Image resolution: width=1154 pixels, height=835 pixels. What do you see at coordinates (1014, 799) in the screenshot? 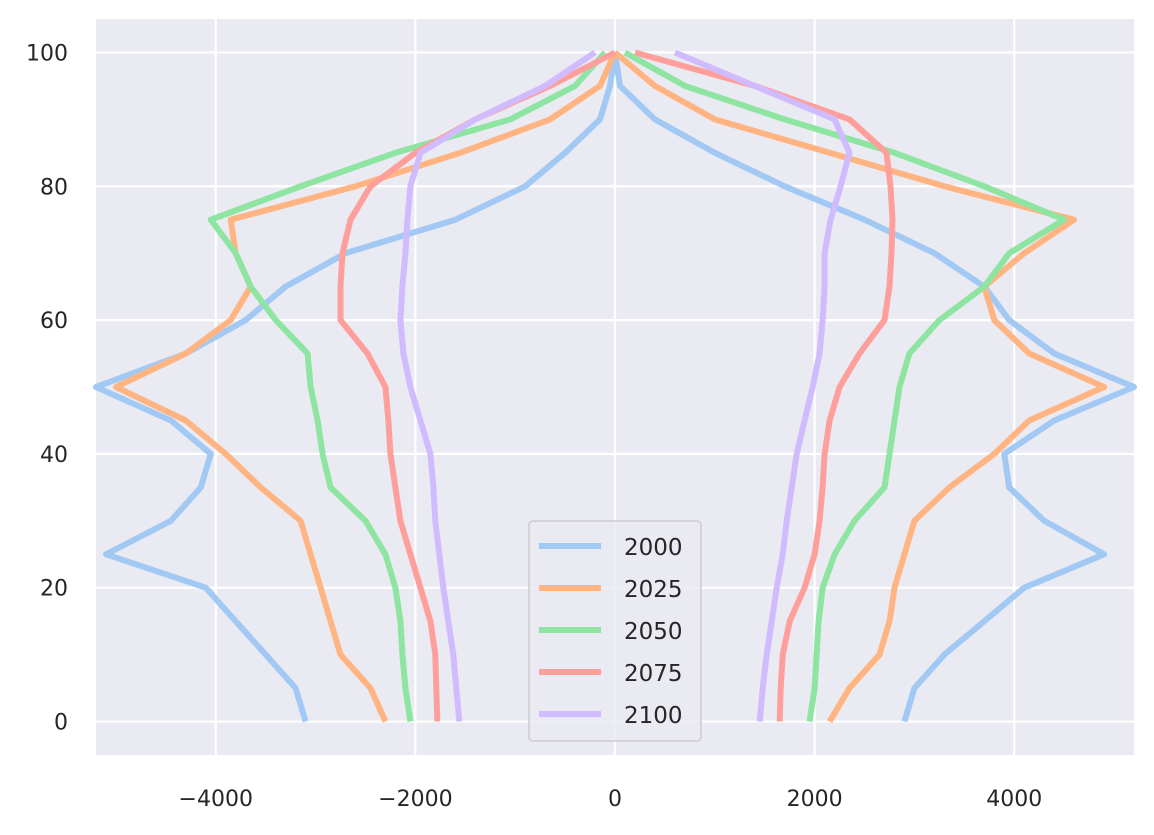
I see `x-tick-label: 4000` at bounding box center [1014, 799].